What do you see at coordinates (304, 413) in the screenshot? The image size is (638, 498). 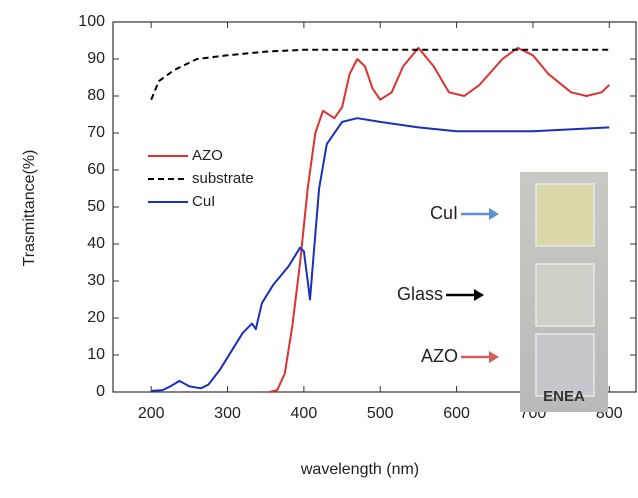 I see `x-tick-label: 400` at bounding box center [304, 413].